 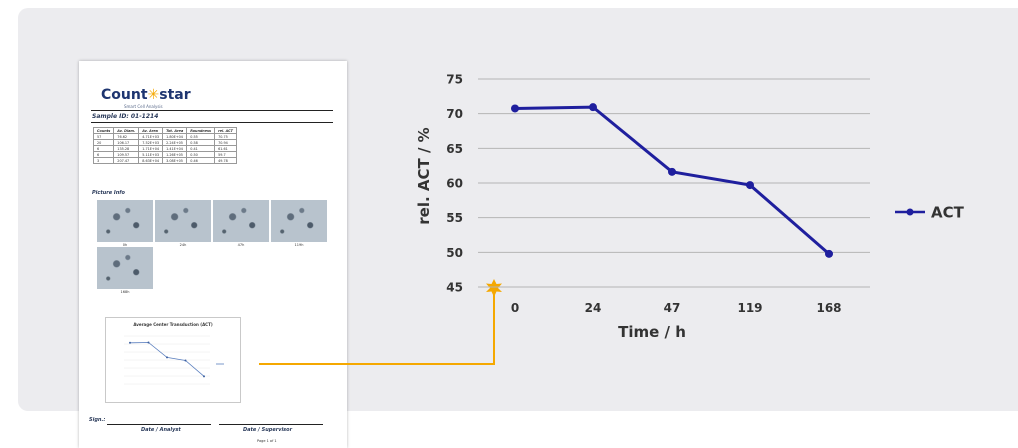 I want to click on sample-rule, so click(x=212, y=122).